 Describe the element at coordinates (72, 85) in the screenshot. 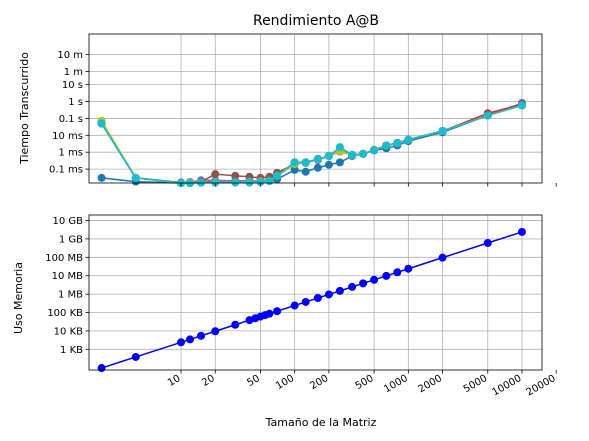

I see `y-tick-label: 10 s` at that location.